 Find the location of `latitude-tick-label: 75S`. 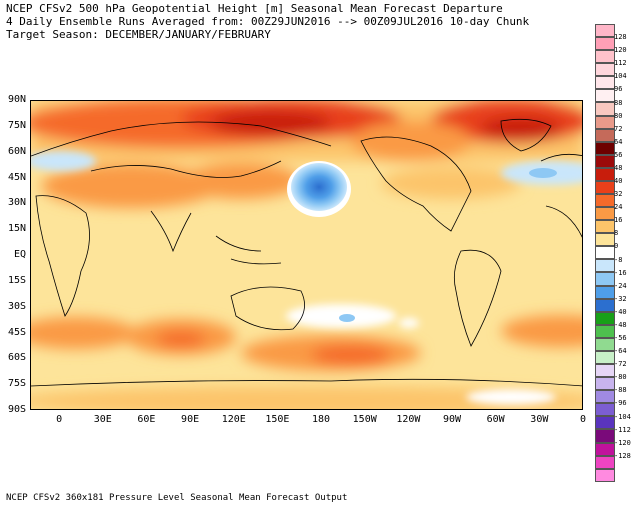

latitude-tick-label: 75S is located at coordinates (16, 384).